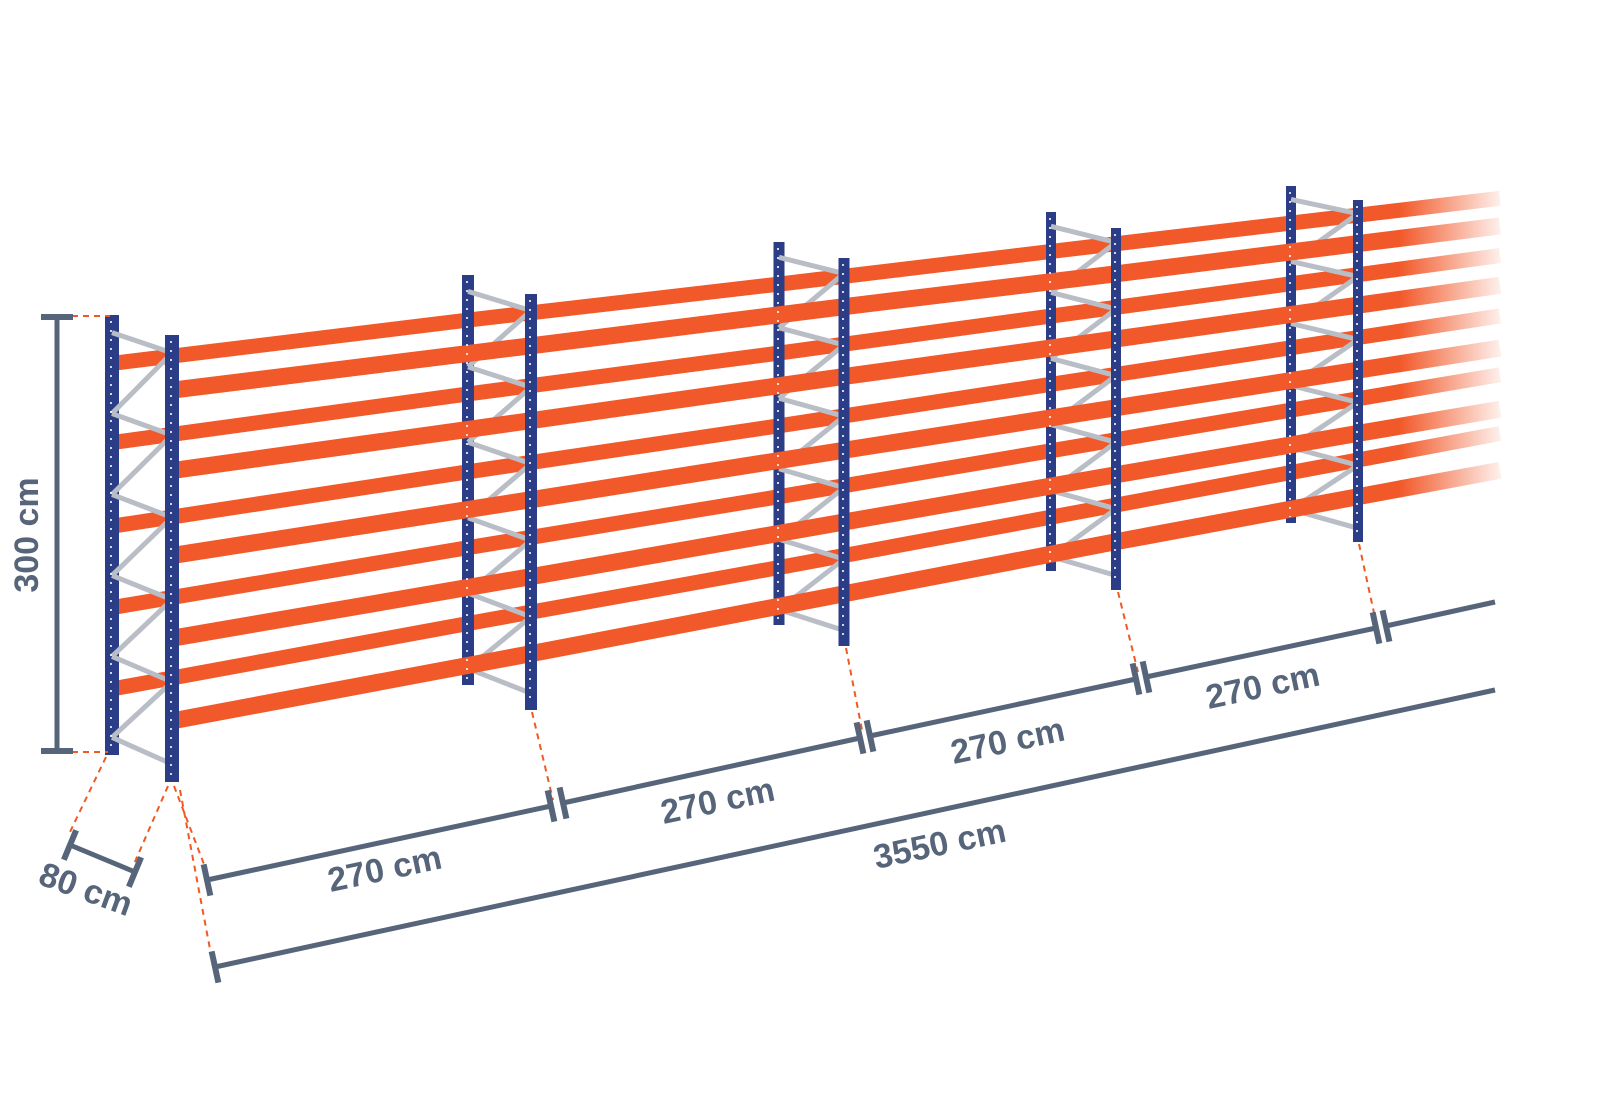 The image size is (1600, 1100). Describe the element at coordinates (1007, 741) in the screenshot. I see `bay-width-label-3: 270 cm` at that location.